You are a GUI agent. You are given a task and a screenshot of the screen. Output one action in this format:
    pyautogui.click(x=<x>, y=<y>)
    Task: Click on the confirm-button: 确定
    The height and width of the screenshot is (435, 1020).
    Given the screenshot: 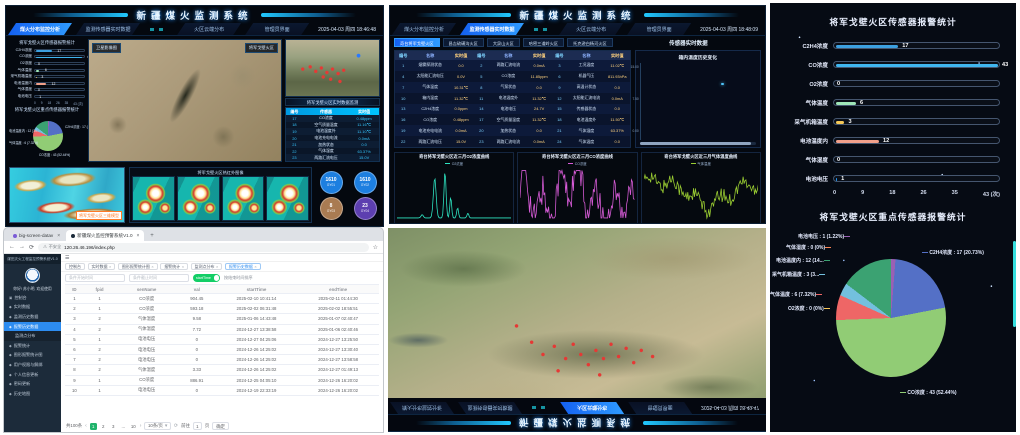 What is the action you would take?
    pyautogui.click(x=221, y=426)
    